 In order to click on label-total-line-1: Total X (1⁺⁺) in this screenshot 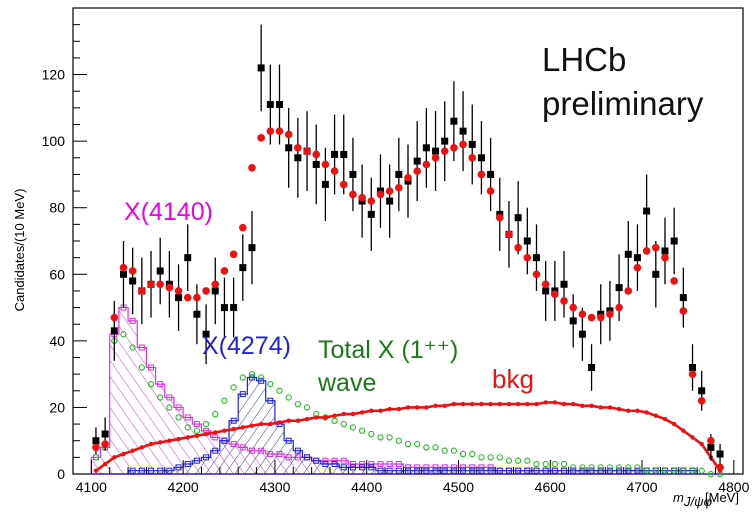, I will do `click(388, 350)`.